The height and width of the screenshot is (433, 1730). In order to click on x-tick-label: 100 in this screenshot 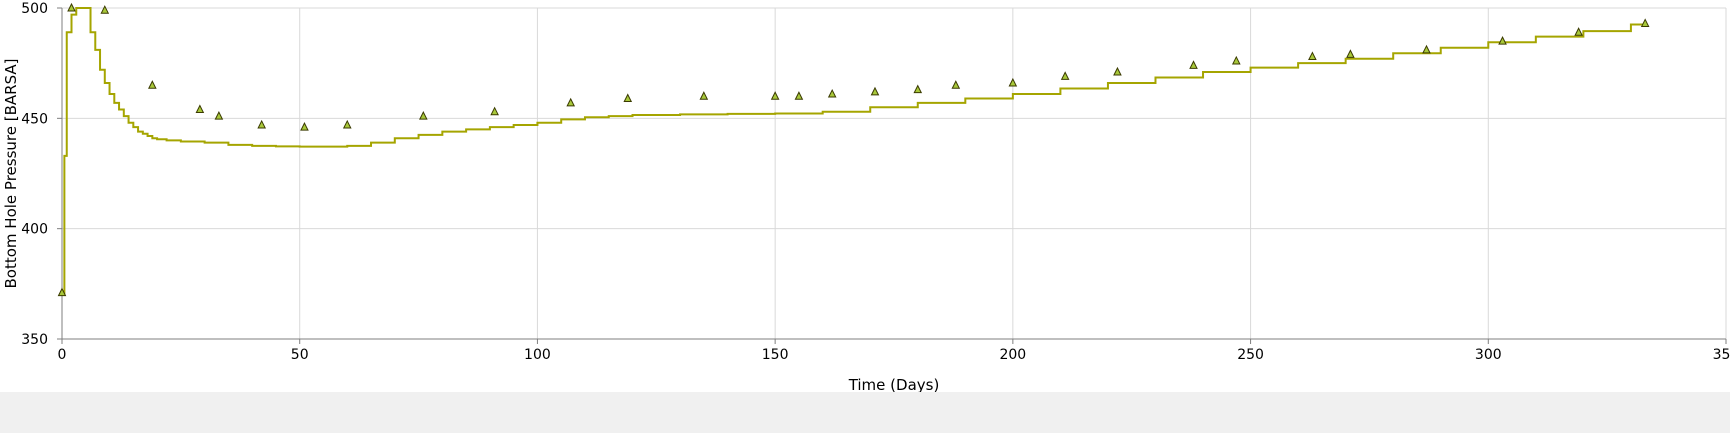, I will do `click(537, 355)`.